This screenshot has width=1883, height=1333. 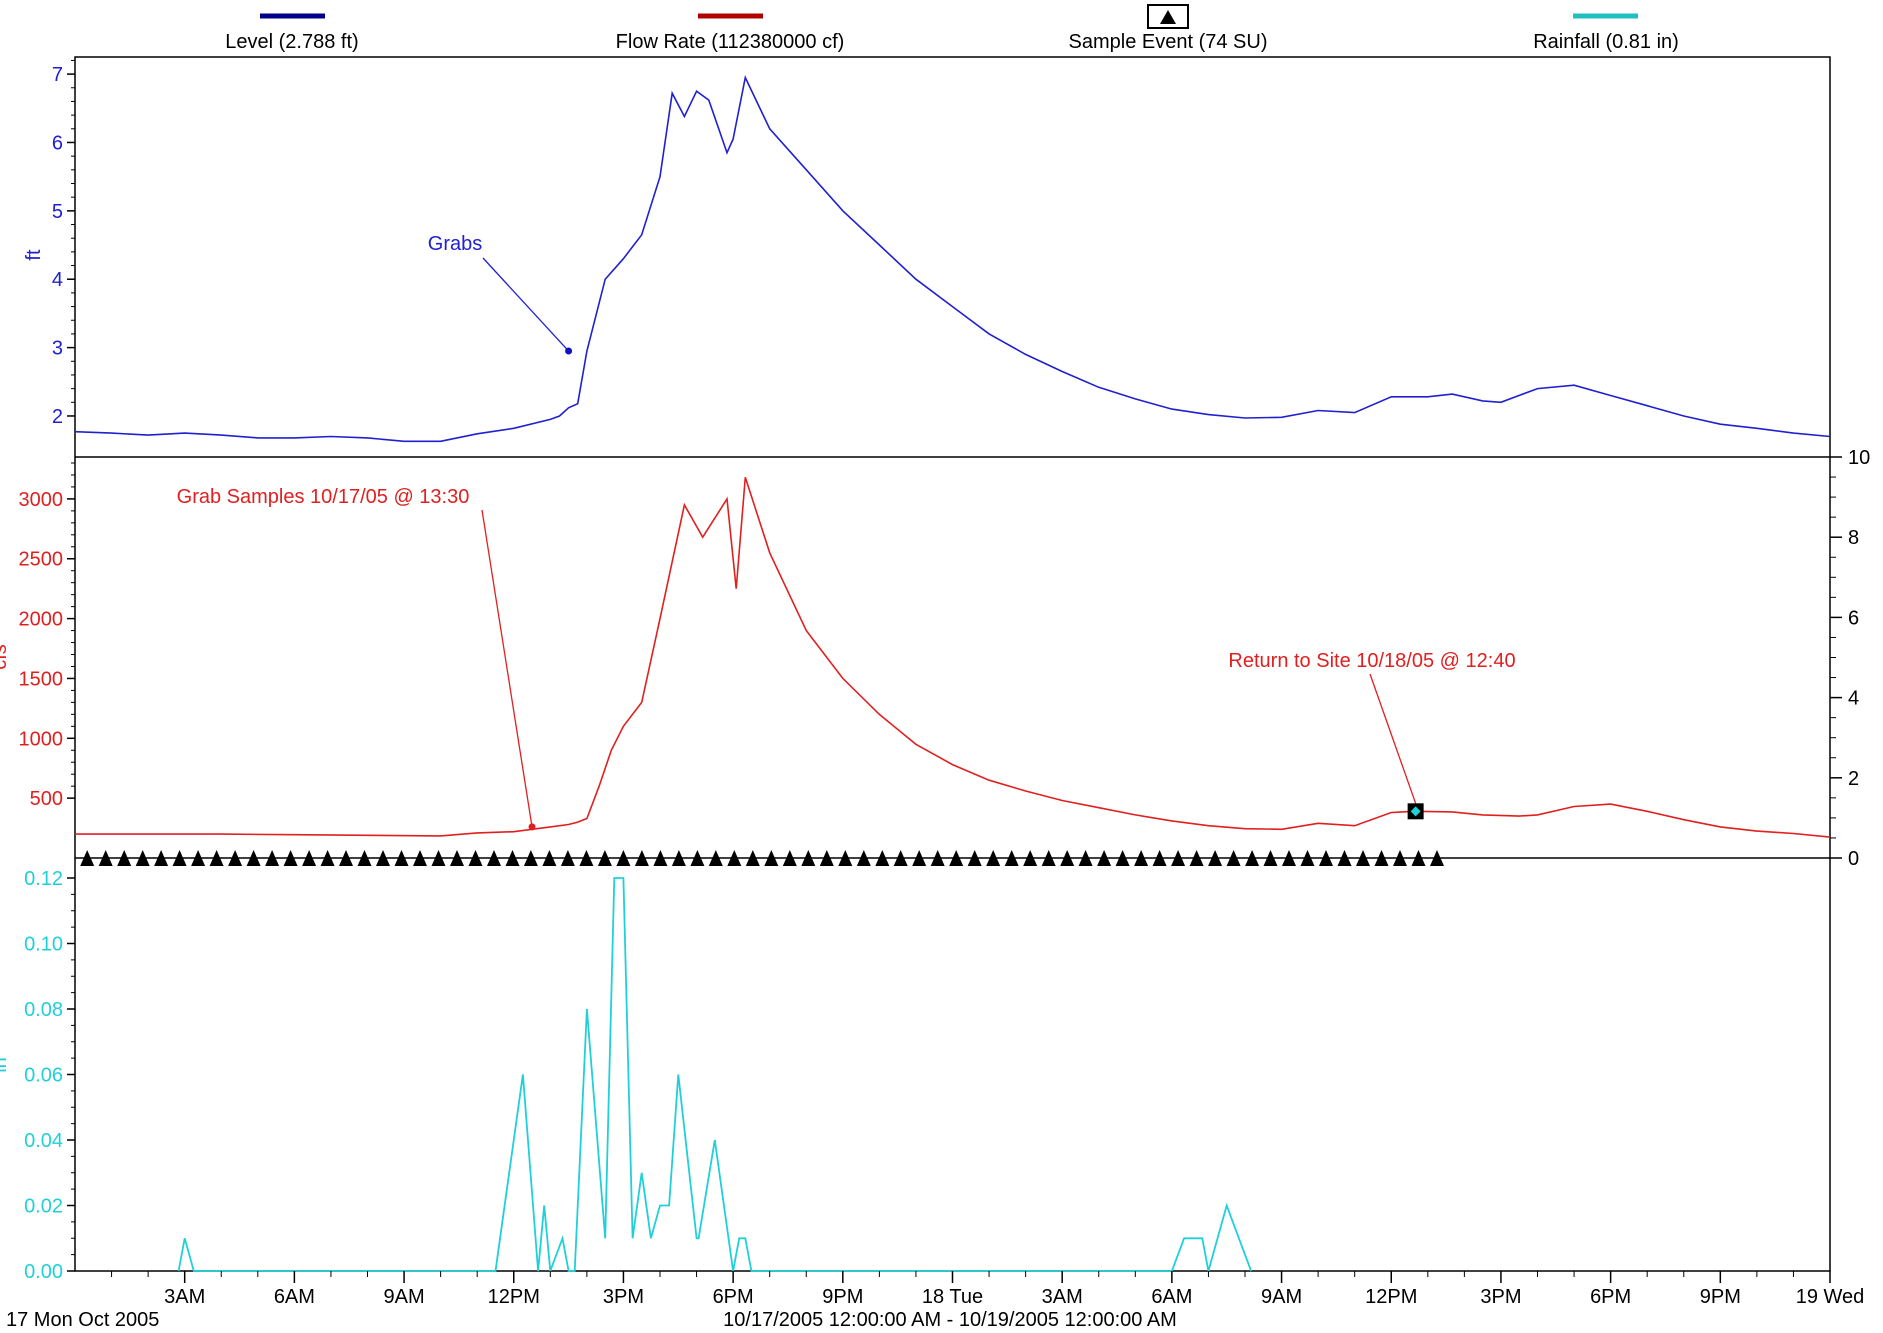 I want to click on legend-flow-label: Flow Rate (112380000 cf), so click(x=730, y=42).